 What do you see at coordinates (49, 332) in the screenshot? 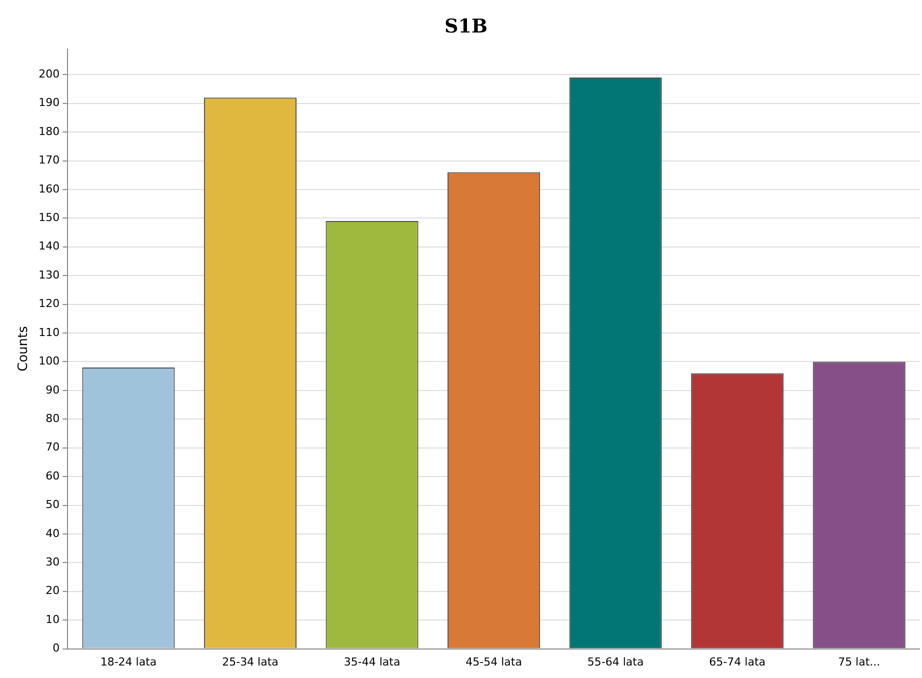
I see `y-tick-label: 110` at bounding box center [49, 332].